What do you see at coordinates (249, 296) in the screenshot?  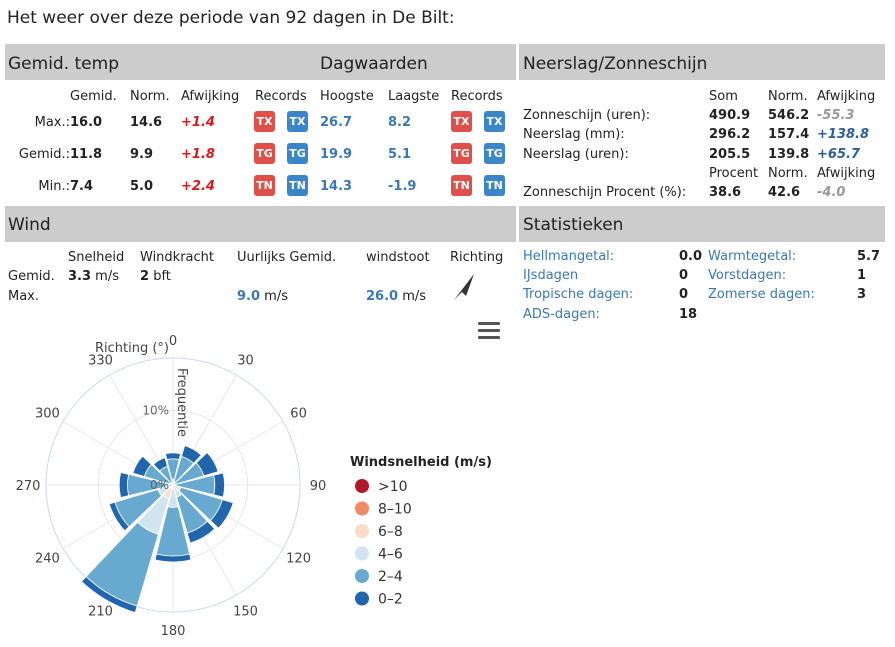 I see `wind-uurlijks-value: 9.0` at bounding box center [249, 296].